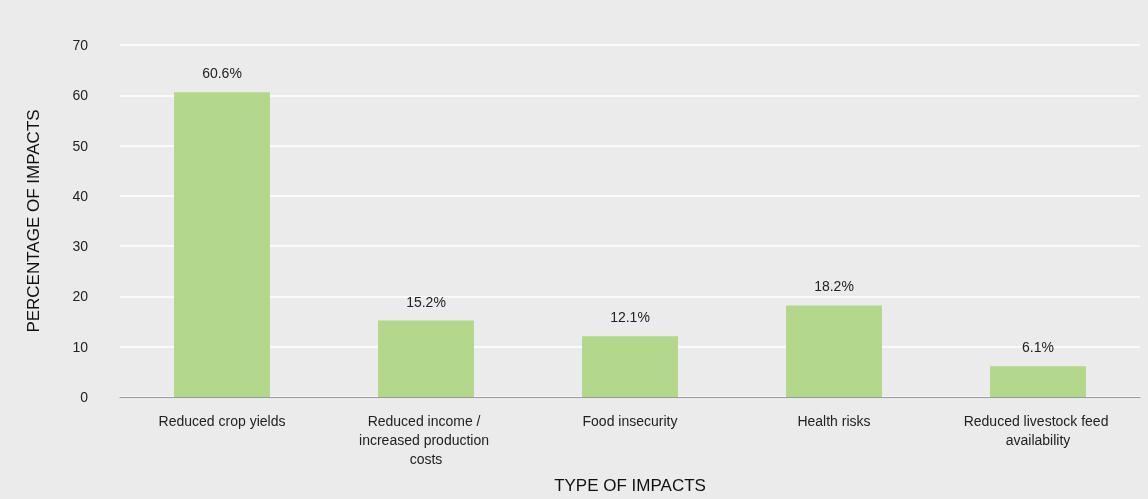  I want to click on y-tick-label: 0, so click(84, 397).